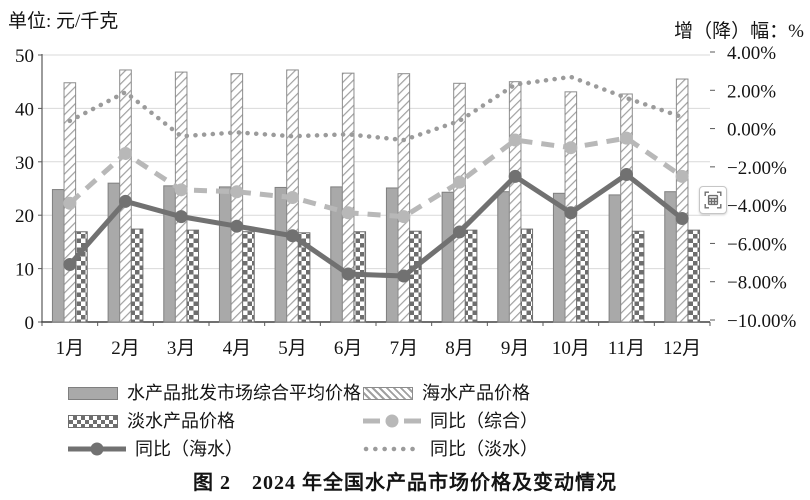 The height and width of the screenshot is (500, 810). Describe the element at coordinates (392, 421) in the screenshot. I see `legend-swatch-dashed-line` at that location.